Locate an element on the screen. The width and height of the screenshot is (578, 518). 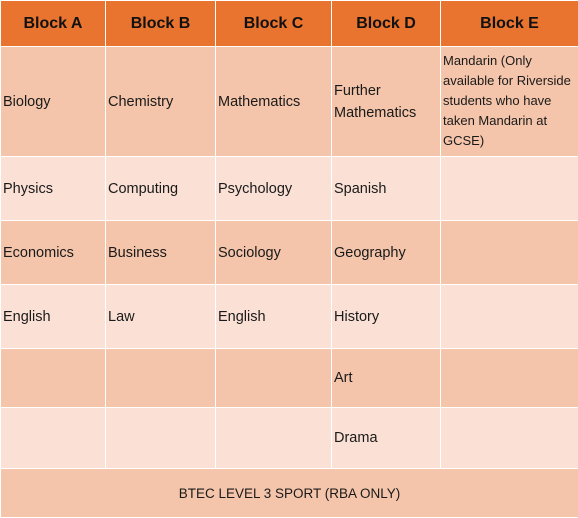
table-row: Art is located at coordinates (289, 378).